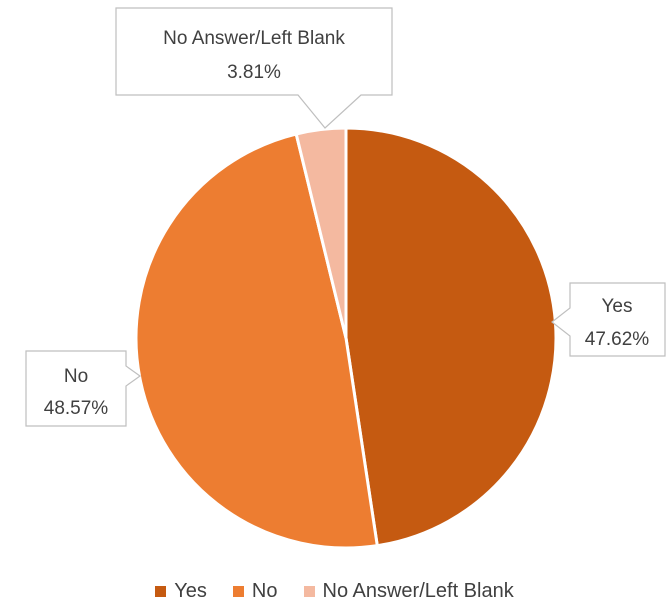 Image resolution: width=669 pixels, height=613 pixels. I want to click on legend-label-no: No, so click(264, 590).